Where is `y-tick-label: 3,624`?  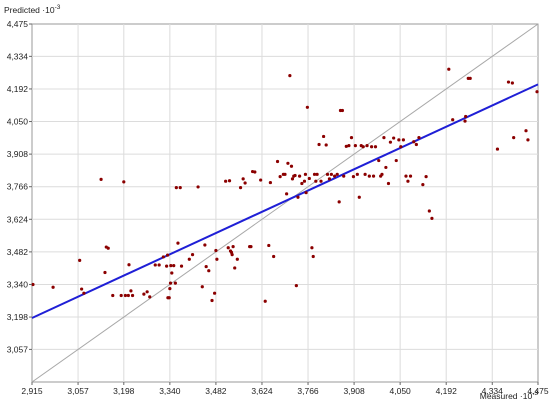 y-tick-label: 3,624 is located at coordinates (18, 219).